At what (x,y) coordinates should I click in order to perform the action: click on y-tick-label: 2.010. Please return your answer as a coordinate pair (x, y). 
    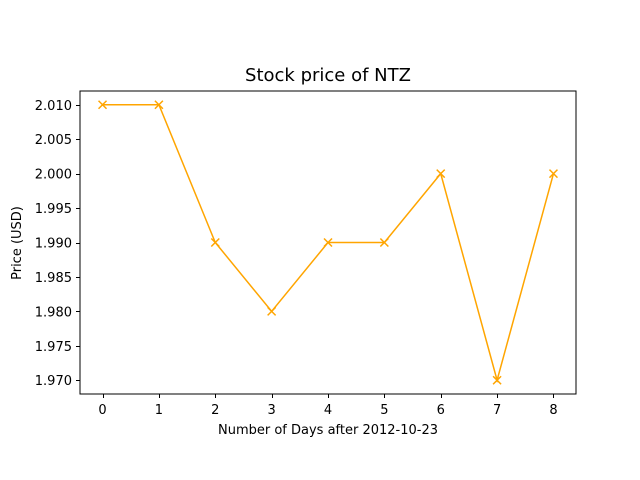
    Looking at the image, I should click on (53, 106).